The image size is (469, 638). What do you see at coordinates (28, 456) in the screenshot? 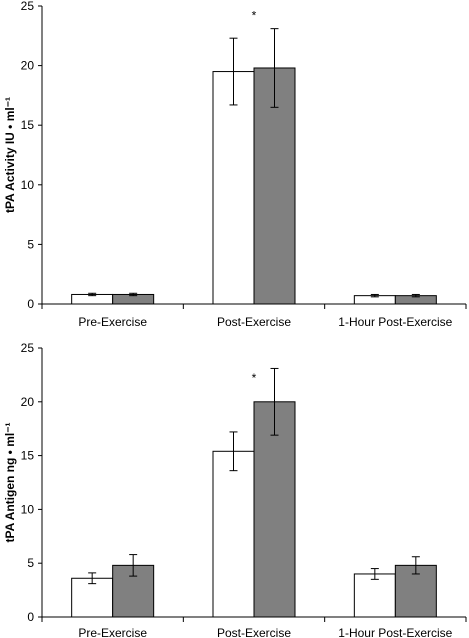
I see `chart-2-y-tick-label: 15` at bounding box center [28, 456].